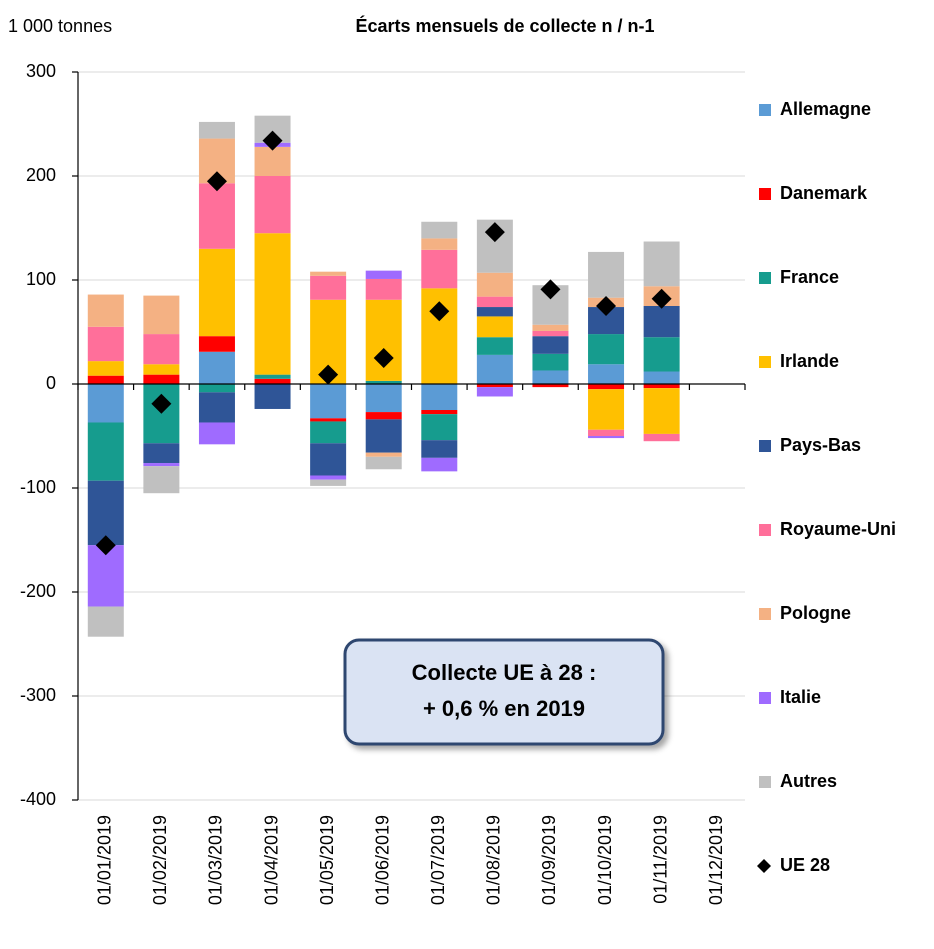 This screenshot has height=949, width=934. I want to click on y-tick-label: -300, so click(38, 695).